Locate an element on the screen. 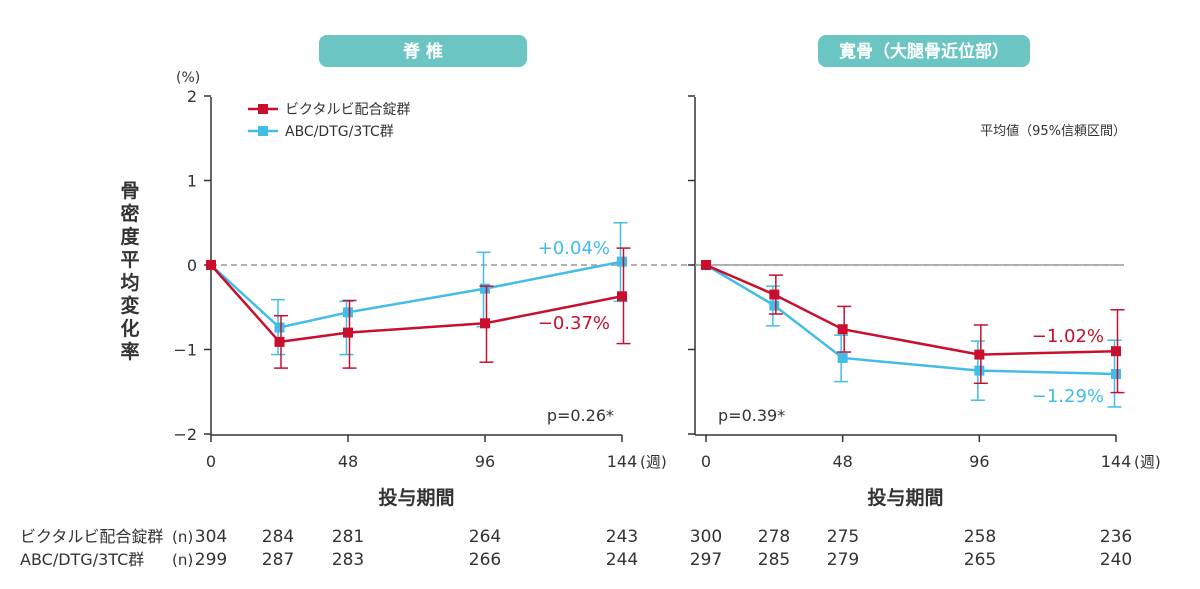  y-tick-label: 1 is located at coordinates (192, 181).